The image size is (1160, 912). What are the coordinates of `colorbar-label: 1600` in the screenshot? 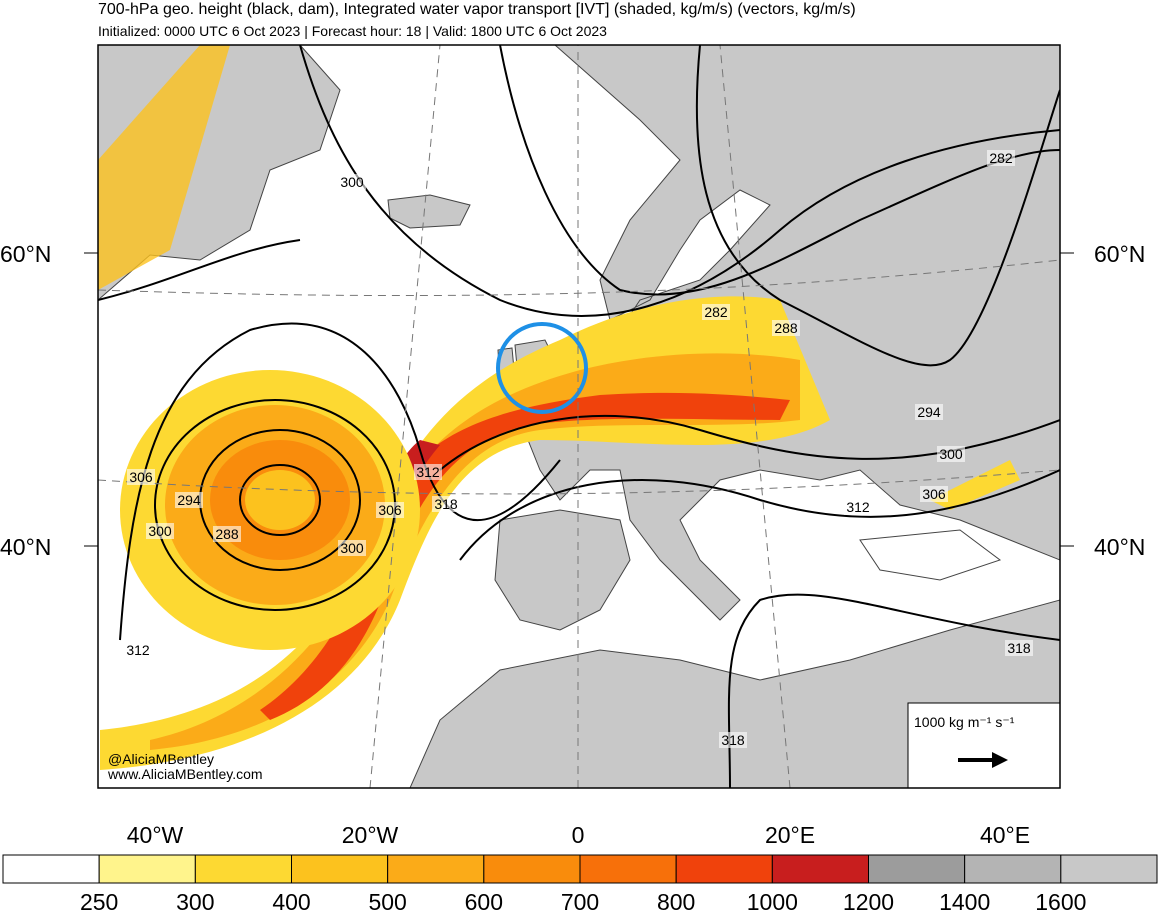 It's located at (1060, 900).